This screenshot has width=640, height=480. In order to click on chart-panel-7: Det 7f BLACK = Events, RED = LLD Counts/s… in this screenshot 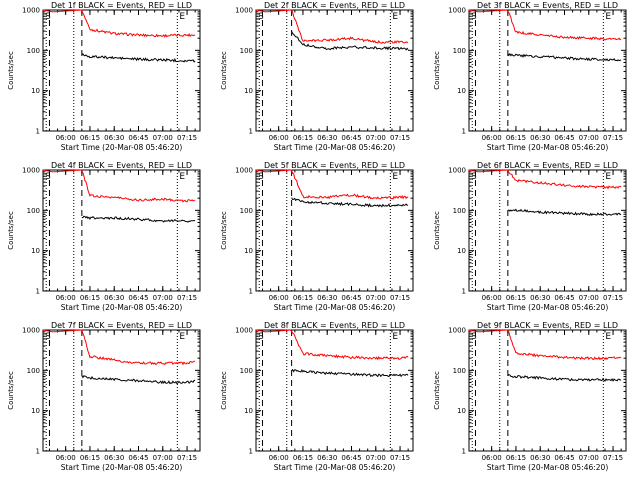, I will do `click(104, 396)`.